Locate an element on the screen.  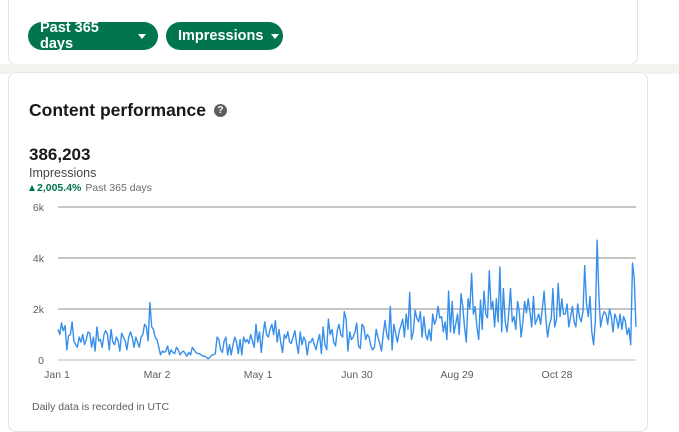
metric-label: Impressions is located at coordinates (221, 36).